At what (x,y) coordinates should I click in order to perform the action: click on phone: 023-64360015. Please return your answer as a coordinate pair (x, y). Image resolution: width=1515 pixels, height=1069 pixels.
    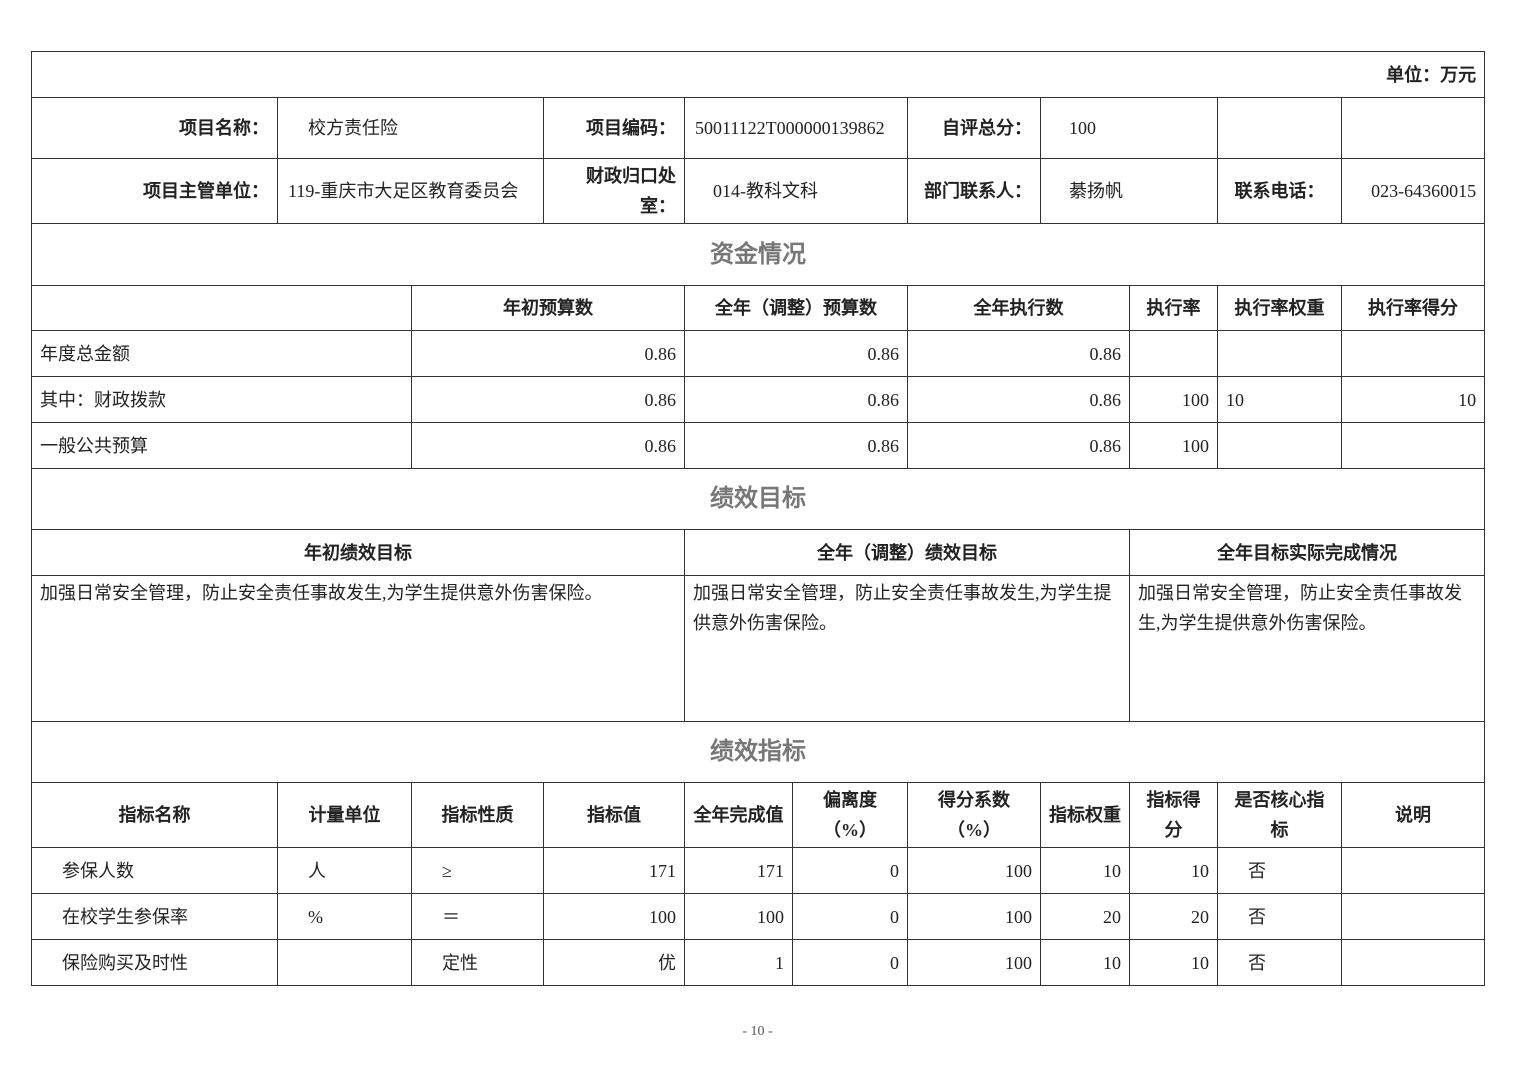
    Looking at the image, I should click on (1413, 191).